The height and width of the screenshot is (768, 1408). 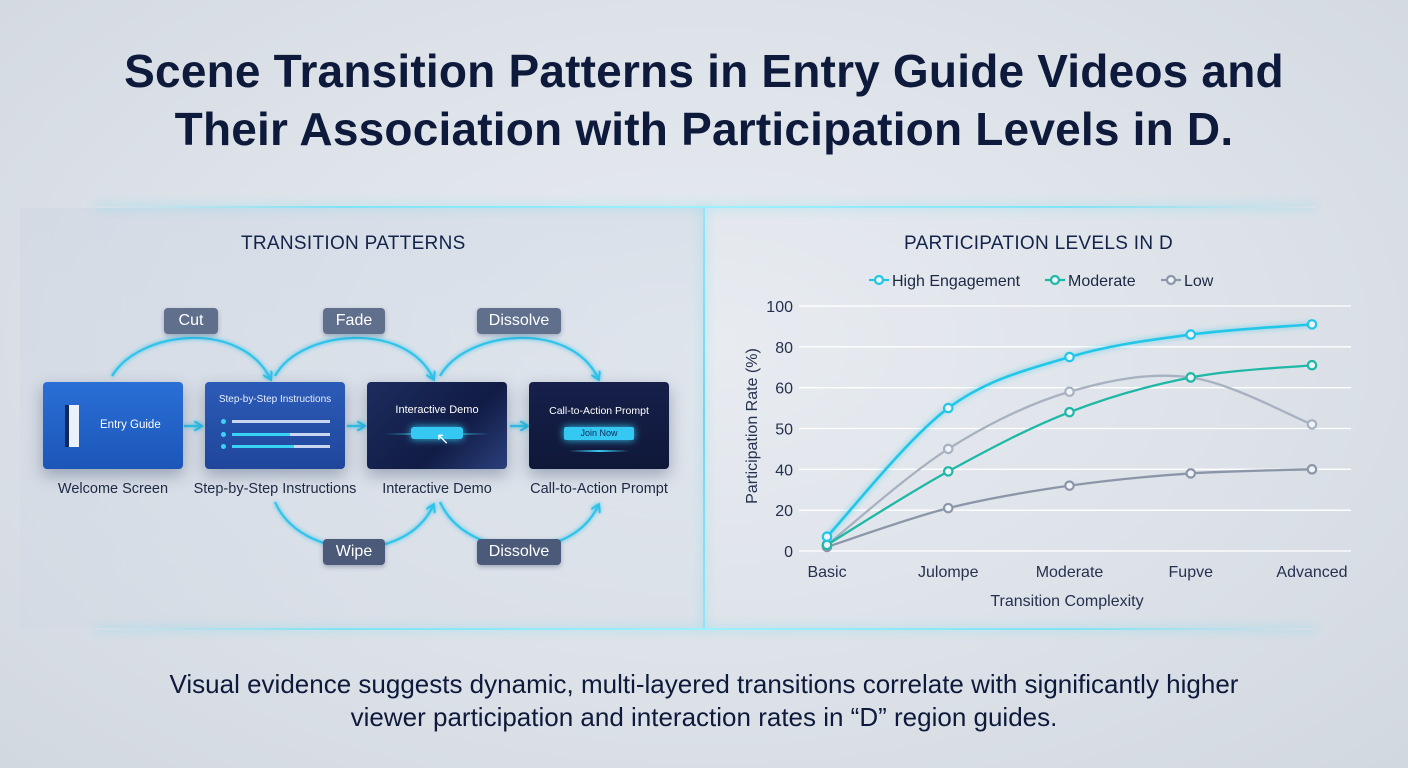 What do you see at coordinates (1311, 572) in the screenshot?
I see `x-tick-label: Advanced` at bounding box center [1311, 572].